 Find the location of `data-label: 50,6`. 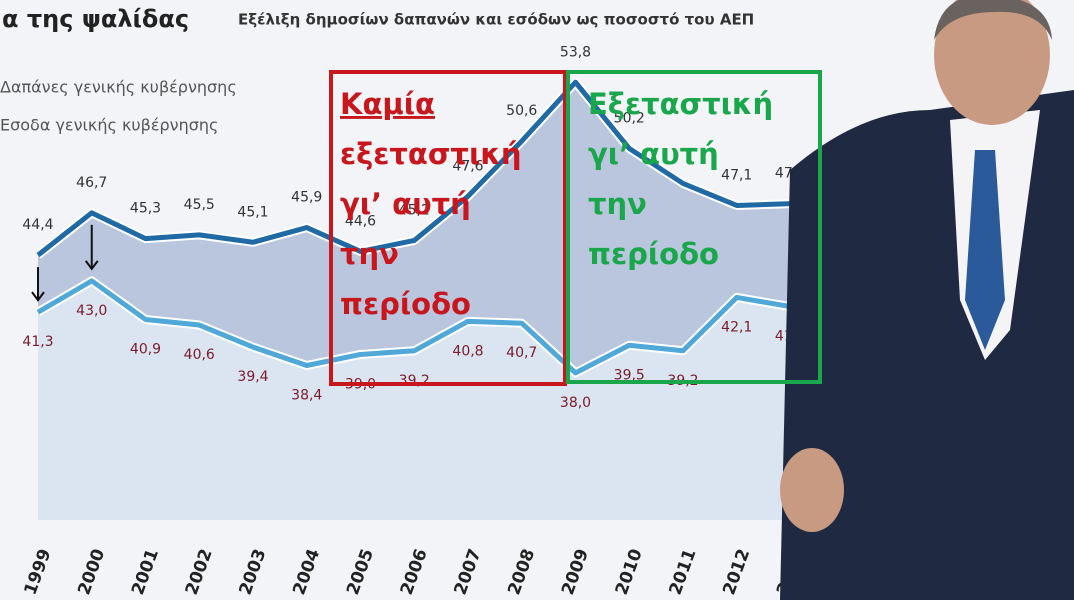

data-label: 50,6 is located at coordinates (521, 111).